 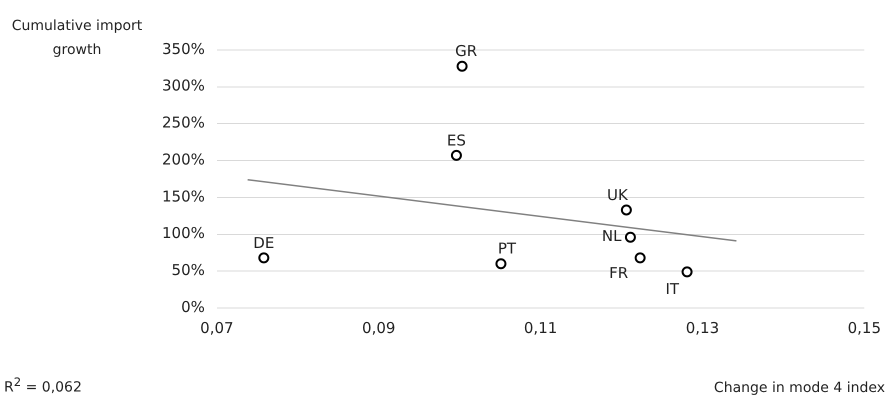 I want to click on annotation: FR, so click(x=618, y=273).